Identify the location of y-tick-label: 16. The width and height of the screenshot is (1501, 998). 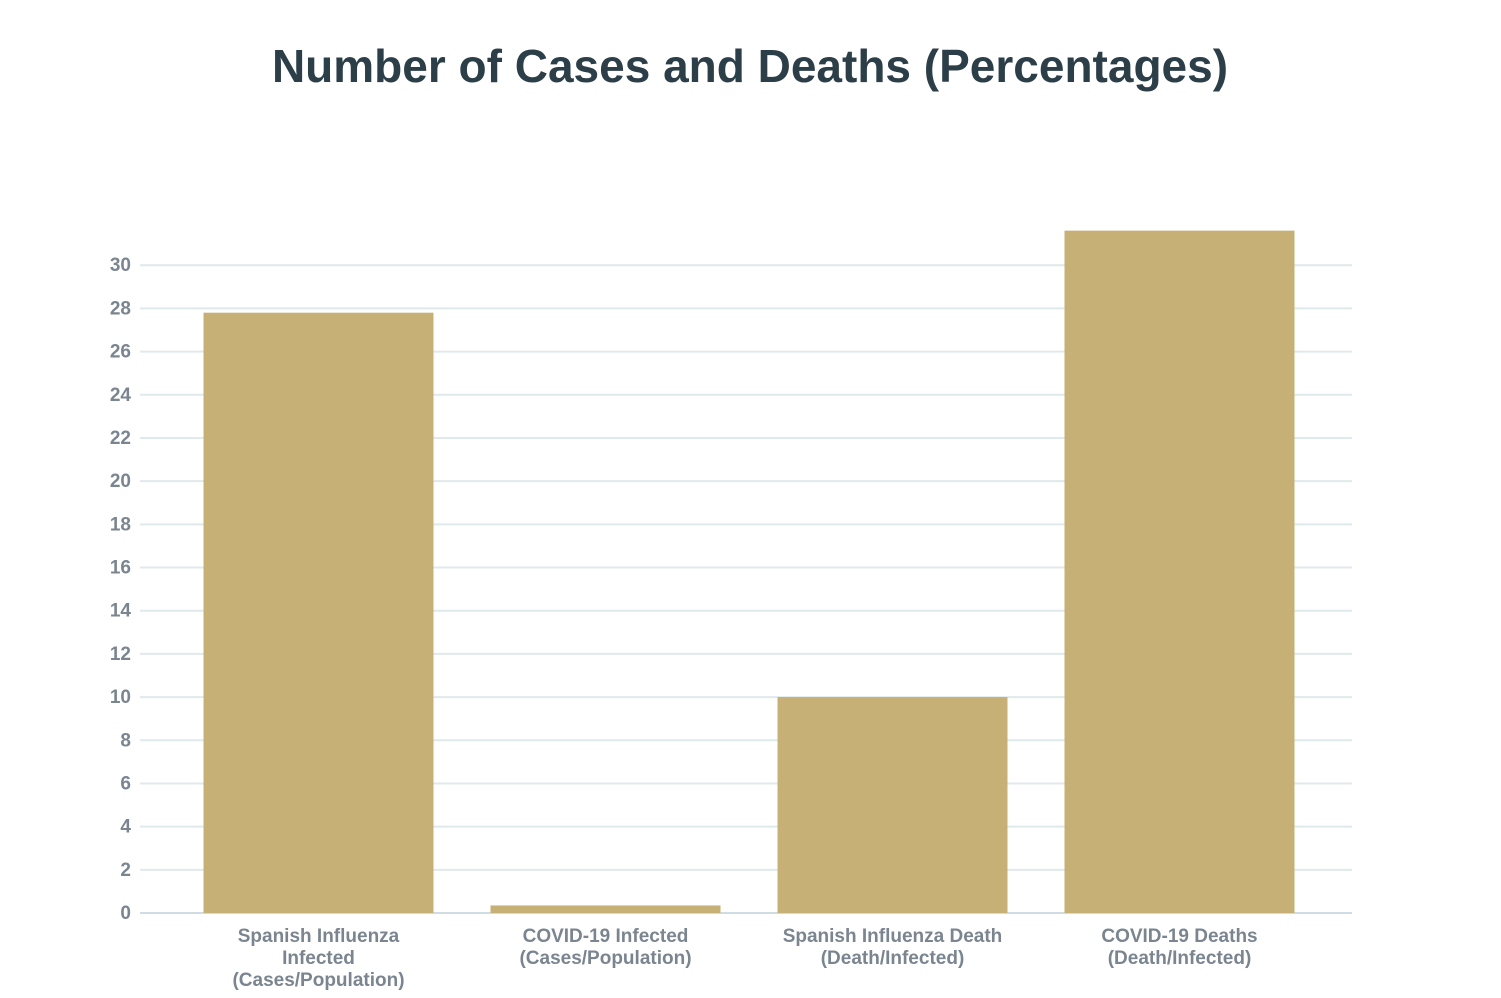
(120, 568).